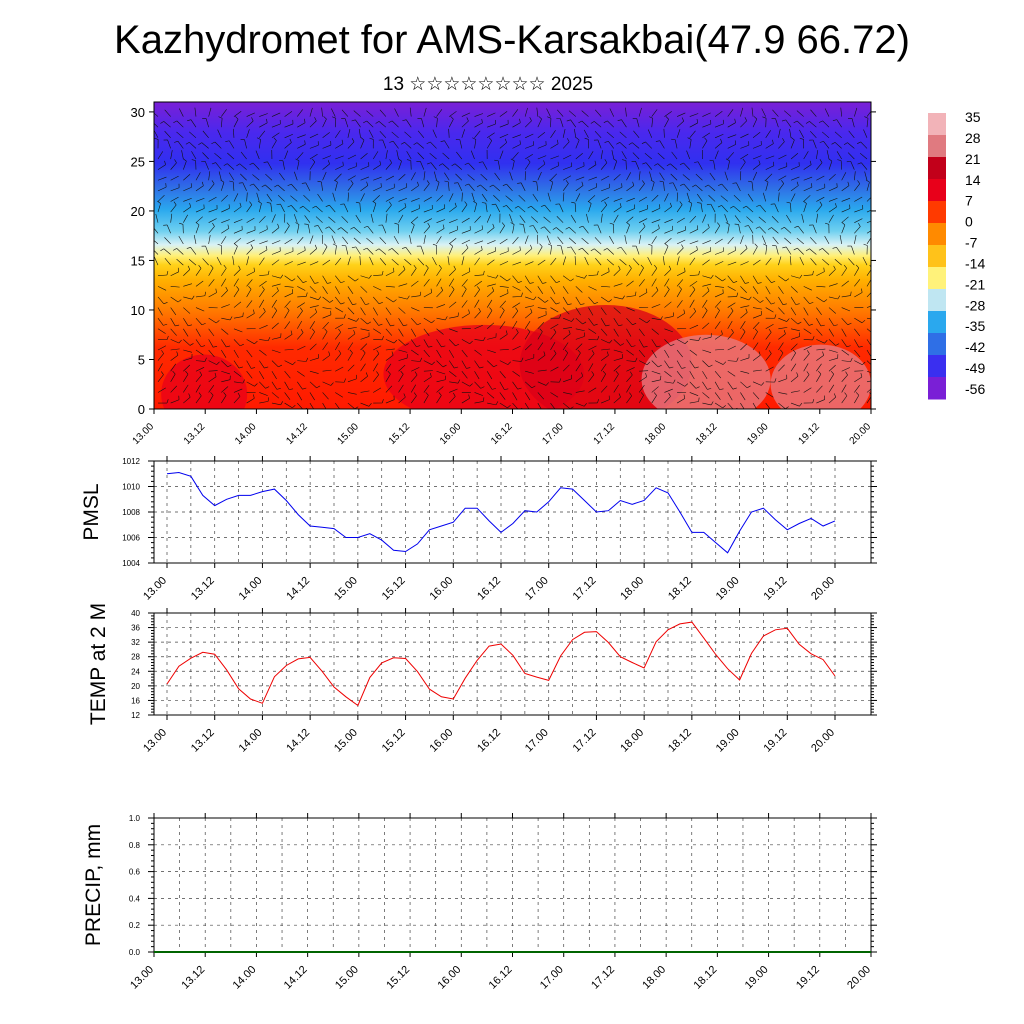  I want to click on x-tick-label: 17.12, so click(605, 434).